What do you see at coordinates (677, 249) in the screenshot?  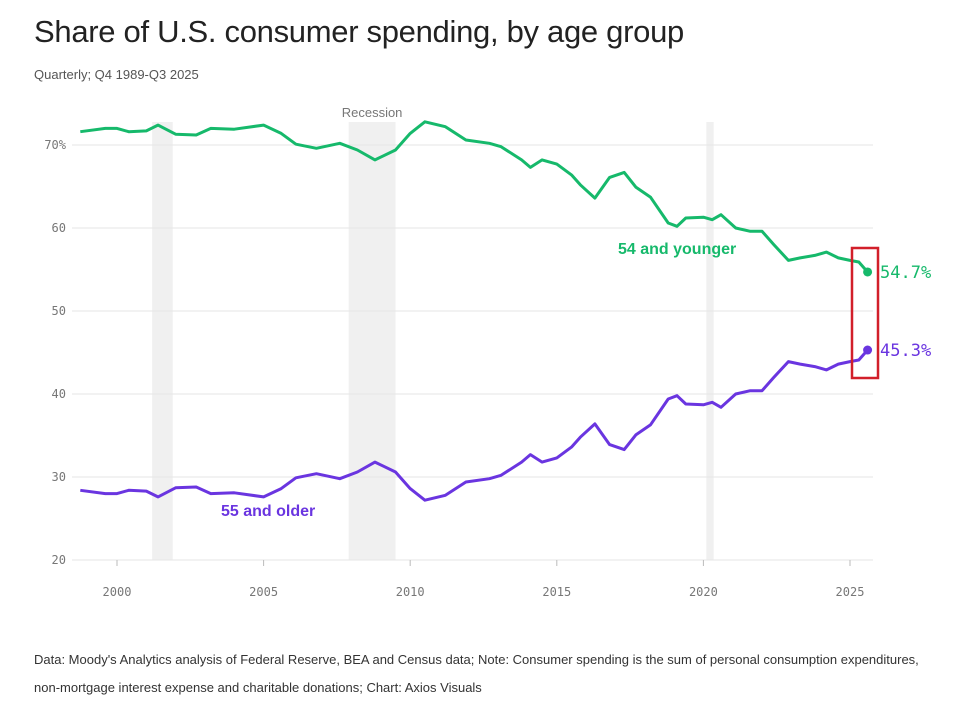 I see `series-label-54-and-younger: 54 and younger` at bounding box center [677, 249].